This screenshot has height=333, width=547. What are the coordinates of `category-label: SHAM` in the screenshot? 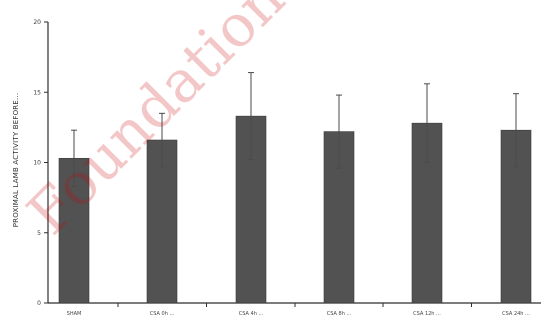 It's located at (74, 314).